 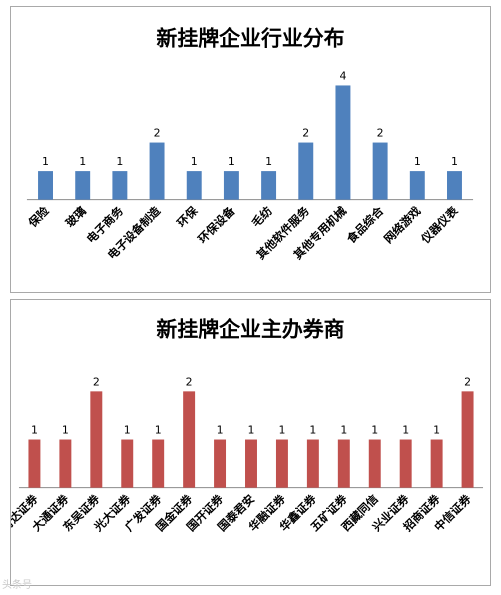 I want to click on chart-title: 新挂牌企业主办券商, so click(x=250, y=329).